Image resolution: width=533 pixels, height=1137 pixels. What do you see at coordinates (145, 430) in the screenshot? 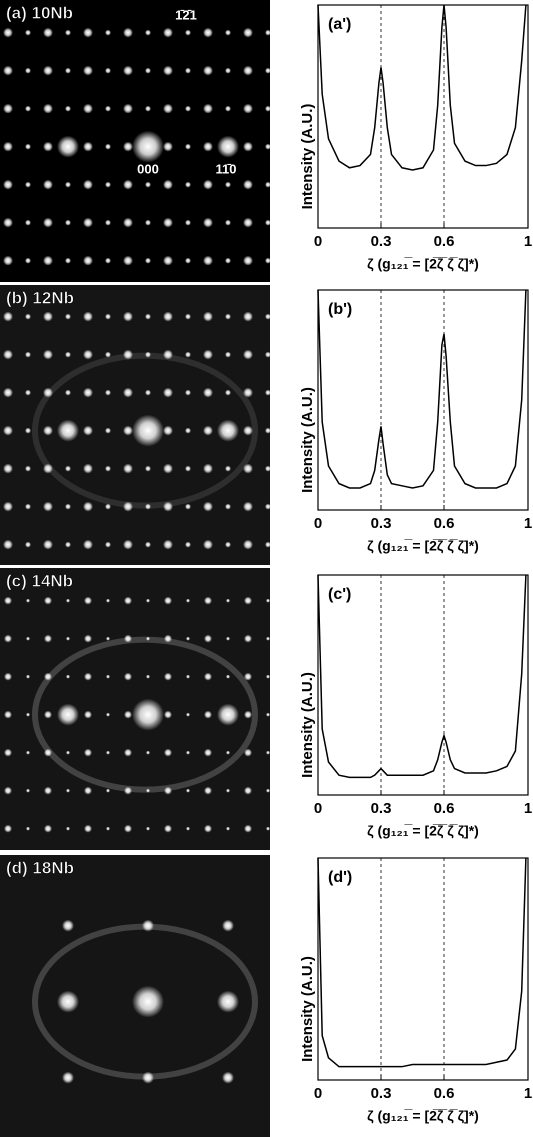
I see `diffuse-halo` at bounding box center [145, 430].